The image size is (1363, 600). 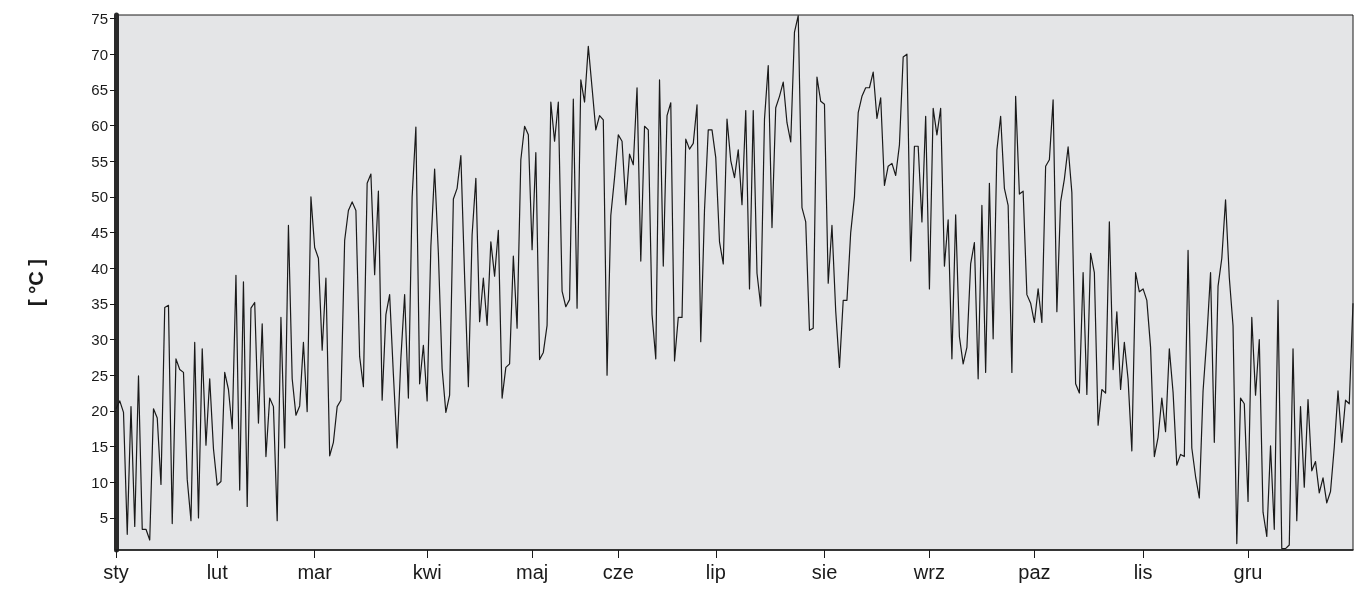 What do you see at coordinates (99, 197) in the screenshot?
I see `y-tick-label: 50` at bounding box center [99, 197].